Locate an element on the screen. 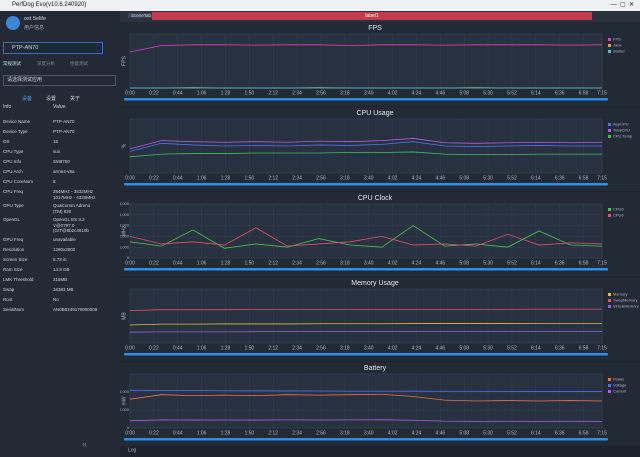  y-axis-label: FPS is located at coordinates (124, 60).